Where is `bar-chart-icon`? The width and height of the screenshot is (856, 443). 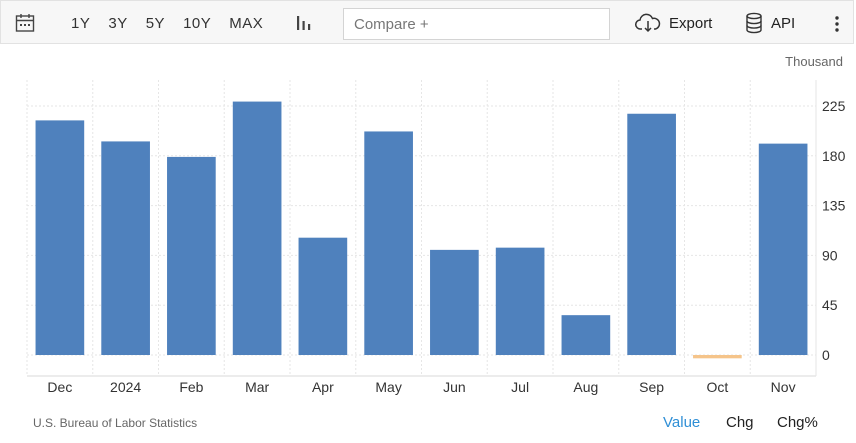
bar-chart-icon is located at coordinates (304, 23).